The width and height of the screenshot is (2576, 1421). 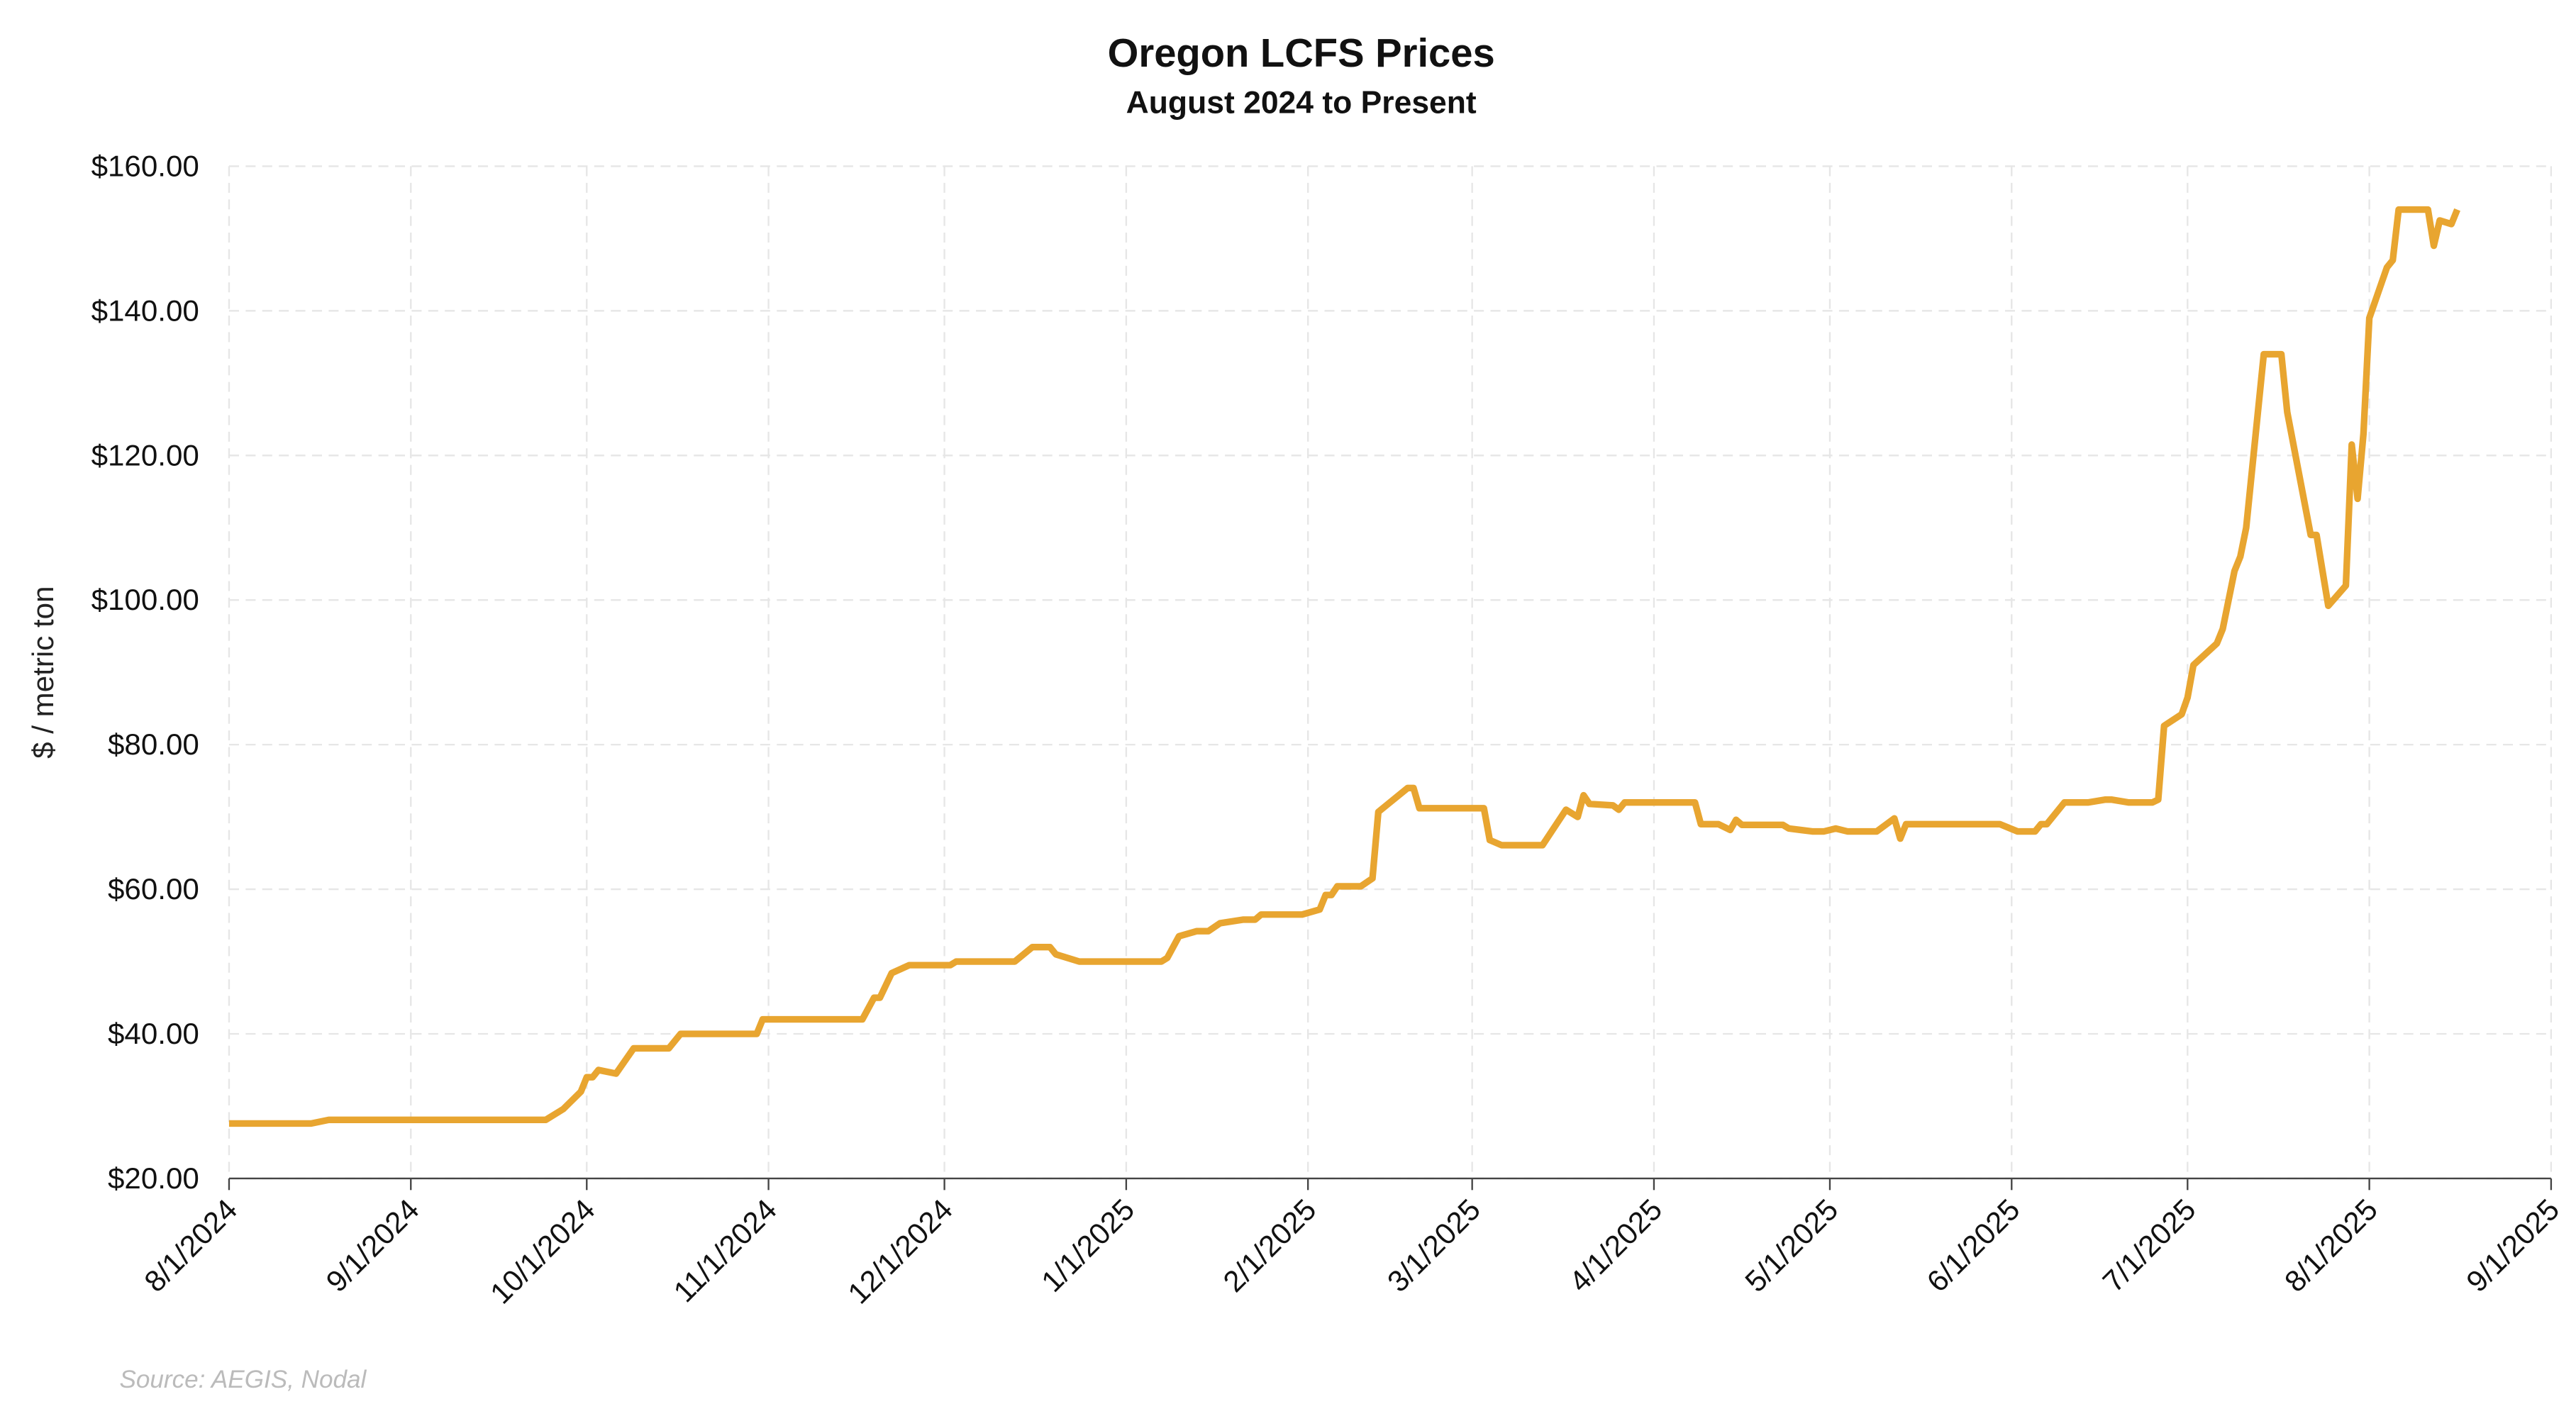 What do you see at coordinates (724, 1250) in the screenshot?
I see `x-tick-label: 11/1/2024` at bounding box center [724, 1250].